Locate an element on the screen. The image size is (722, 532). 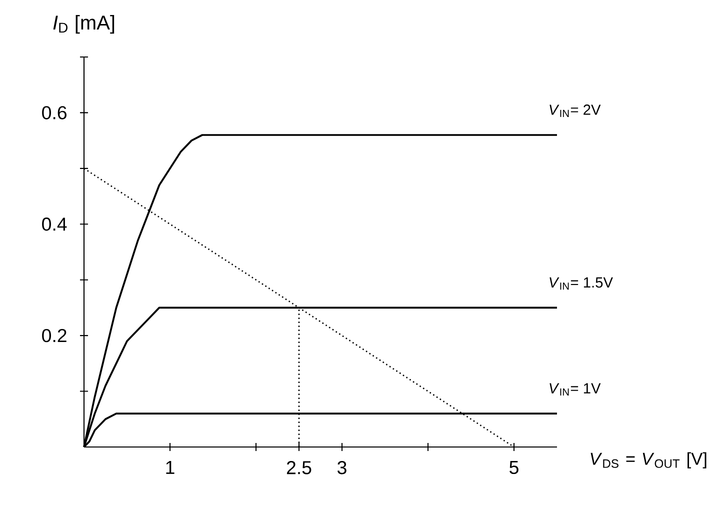
y-tick-label: 0.6 is located at coordinates (54, 113).